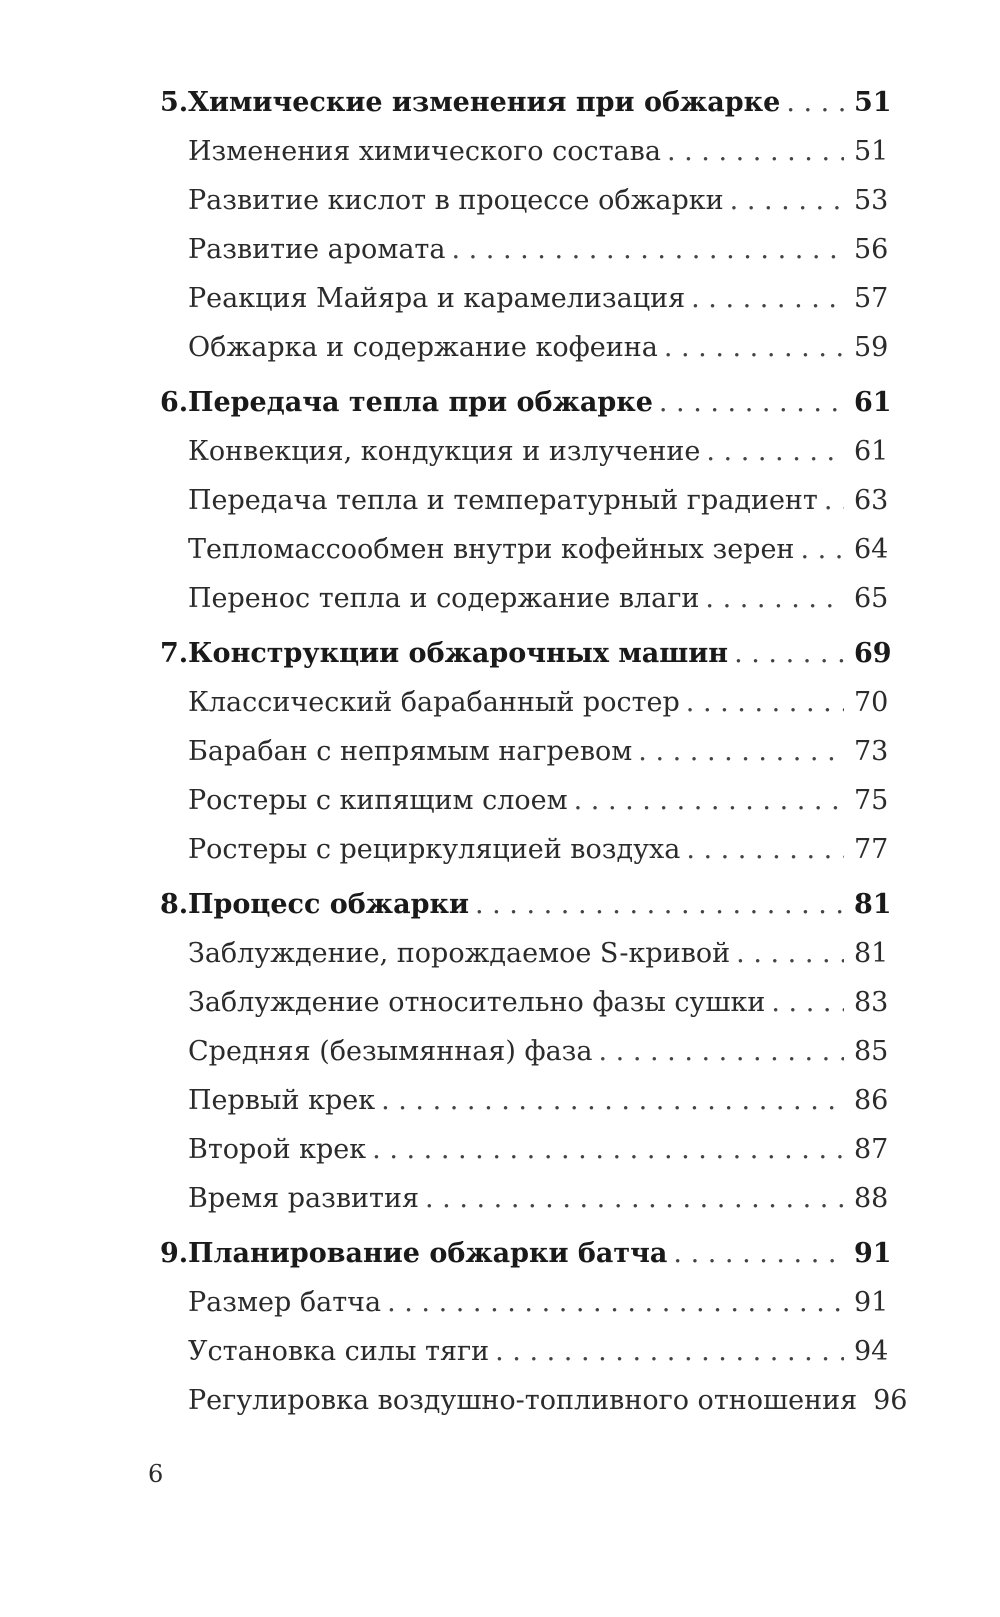 The image size is (1000, 1617). What do you see at coordinates (524, 953) in the screenshot?
I see `toc-section: Заблуждение, порождаемое S-кривой 81` at bounding box center [524, 953].